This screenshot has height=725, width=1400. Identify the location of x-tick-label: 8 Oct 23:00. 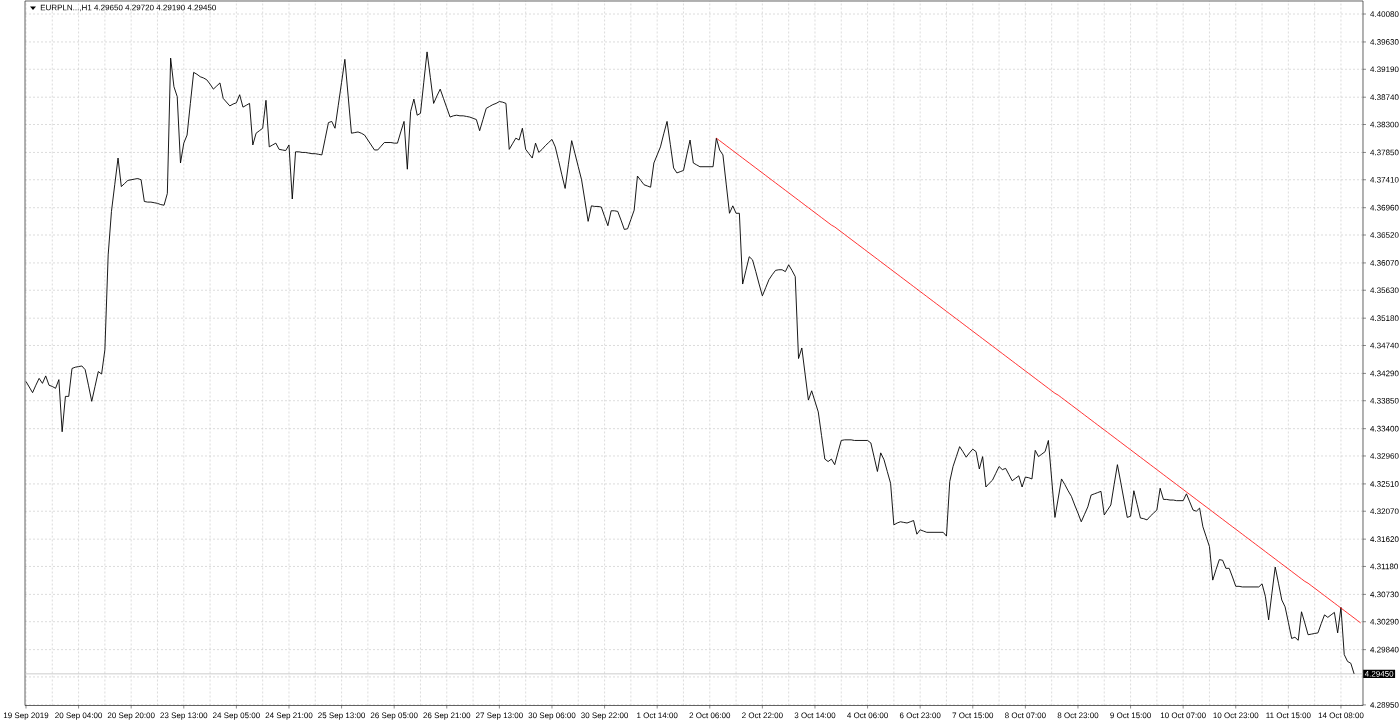
(1078, 715).